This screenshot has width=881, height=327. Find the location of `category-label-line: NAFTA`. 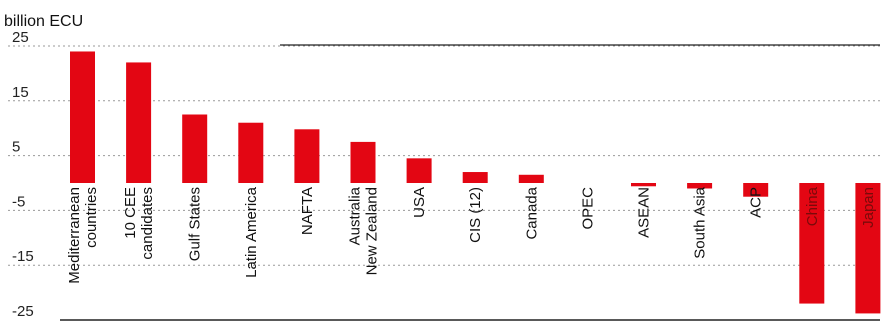

category-label-line: NAFTA is located at coordinates (307, 211).